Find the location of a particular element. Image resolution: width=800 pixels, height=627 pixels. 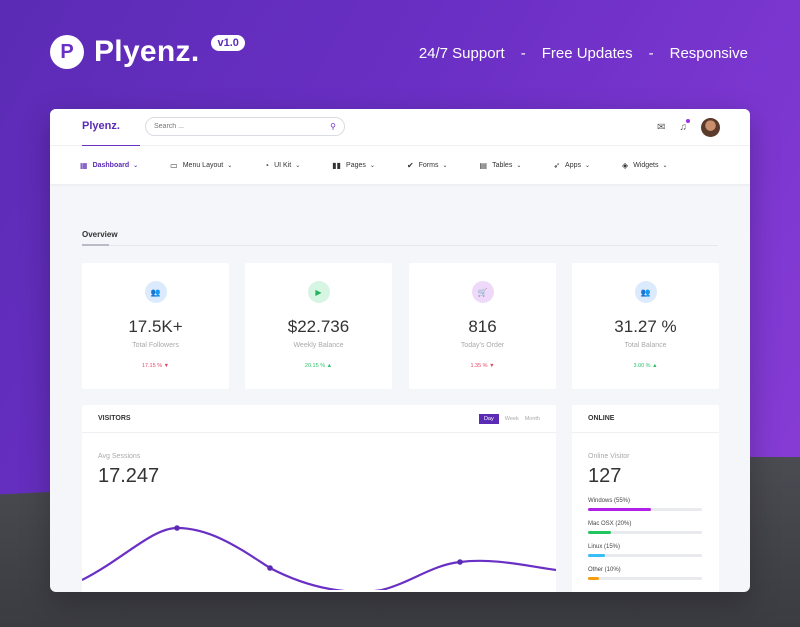

visitors-header: VISITORS Day Week Month is located at coordinates (319, 419).